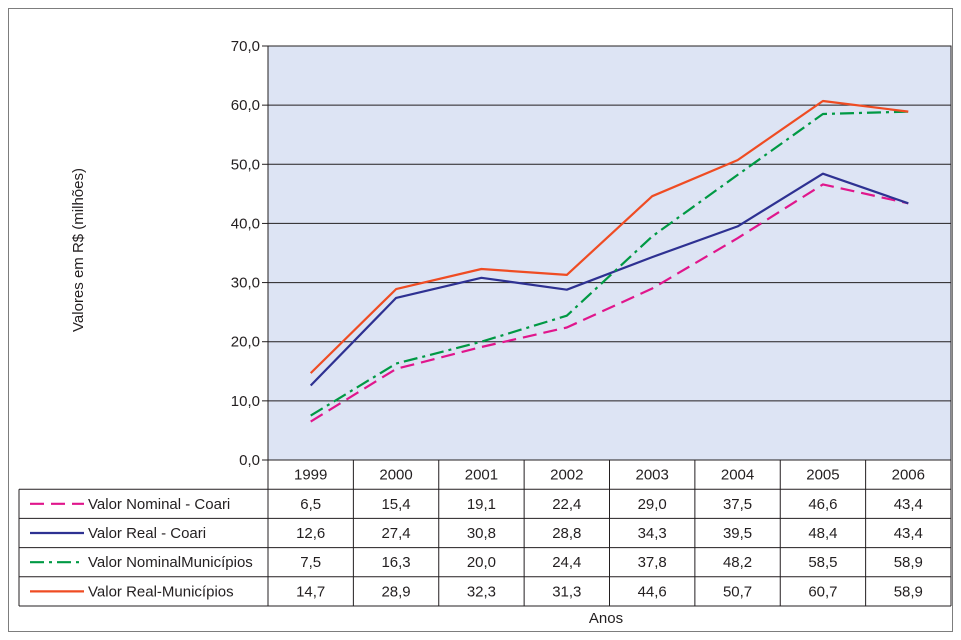  What do you see at coordinates (245, 223) in the screenshot?
I see `y-tick-label: 40,0` at bounding box center [245, 223].